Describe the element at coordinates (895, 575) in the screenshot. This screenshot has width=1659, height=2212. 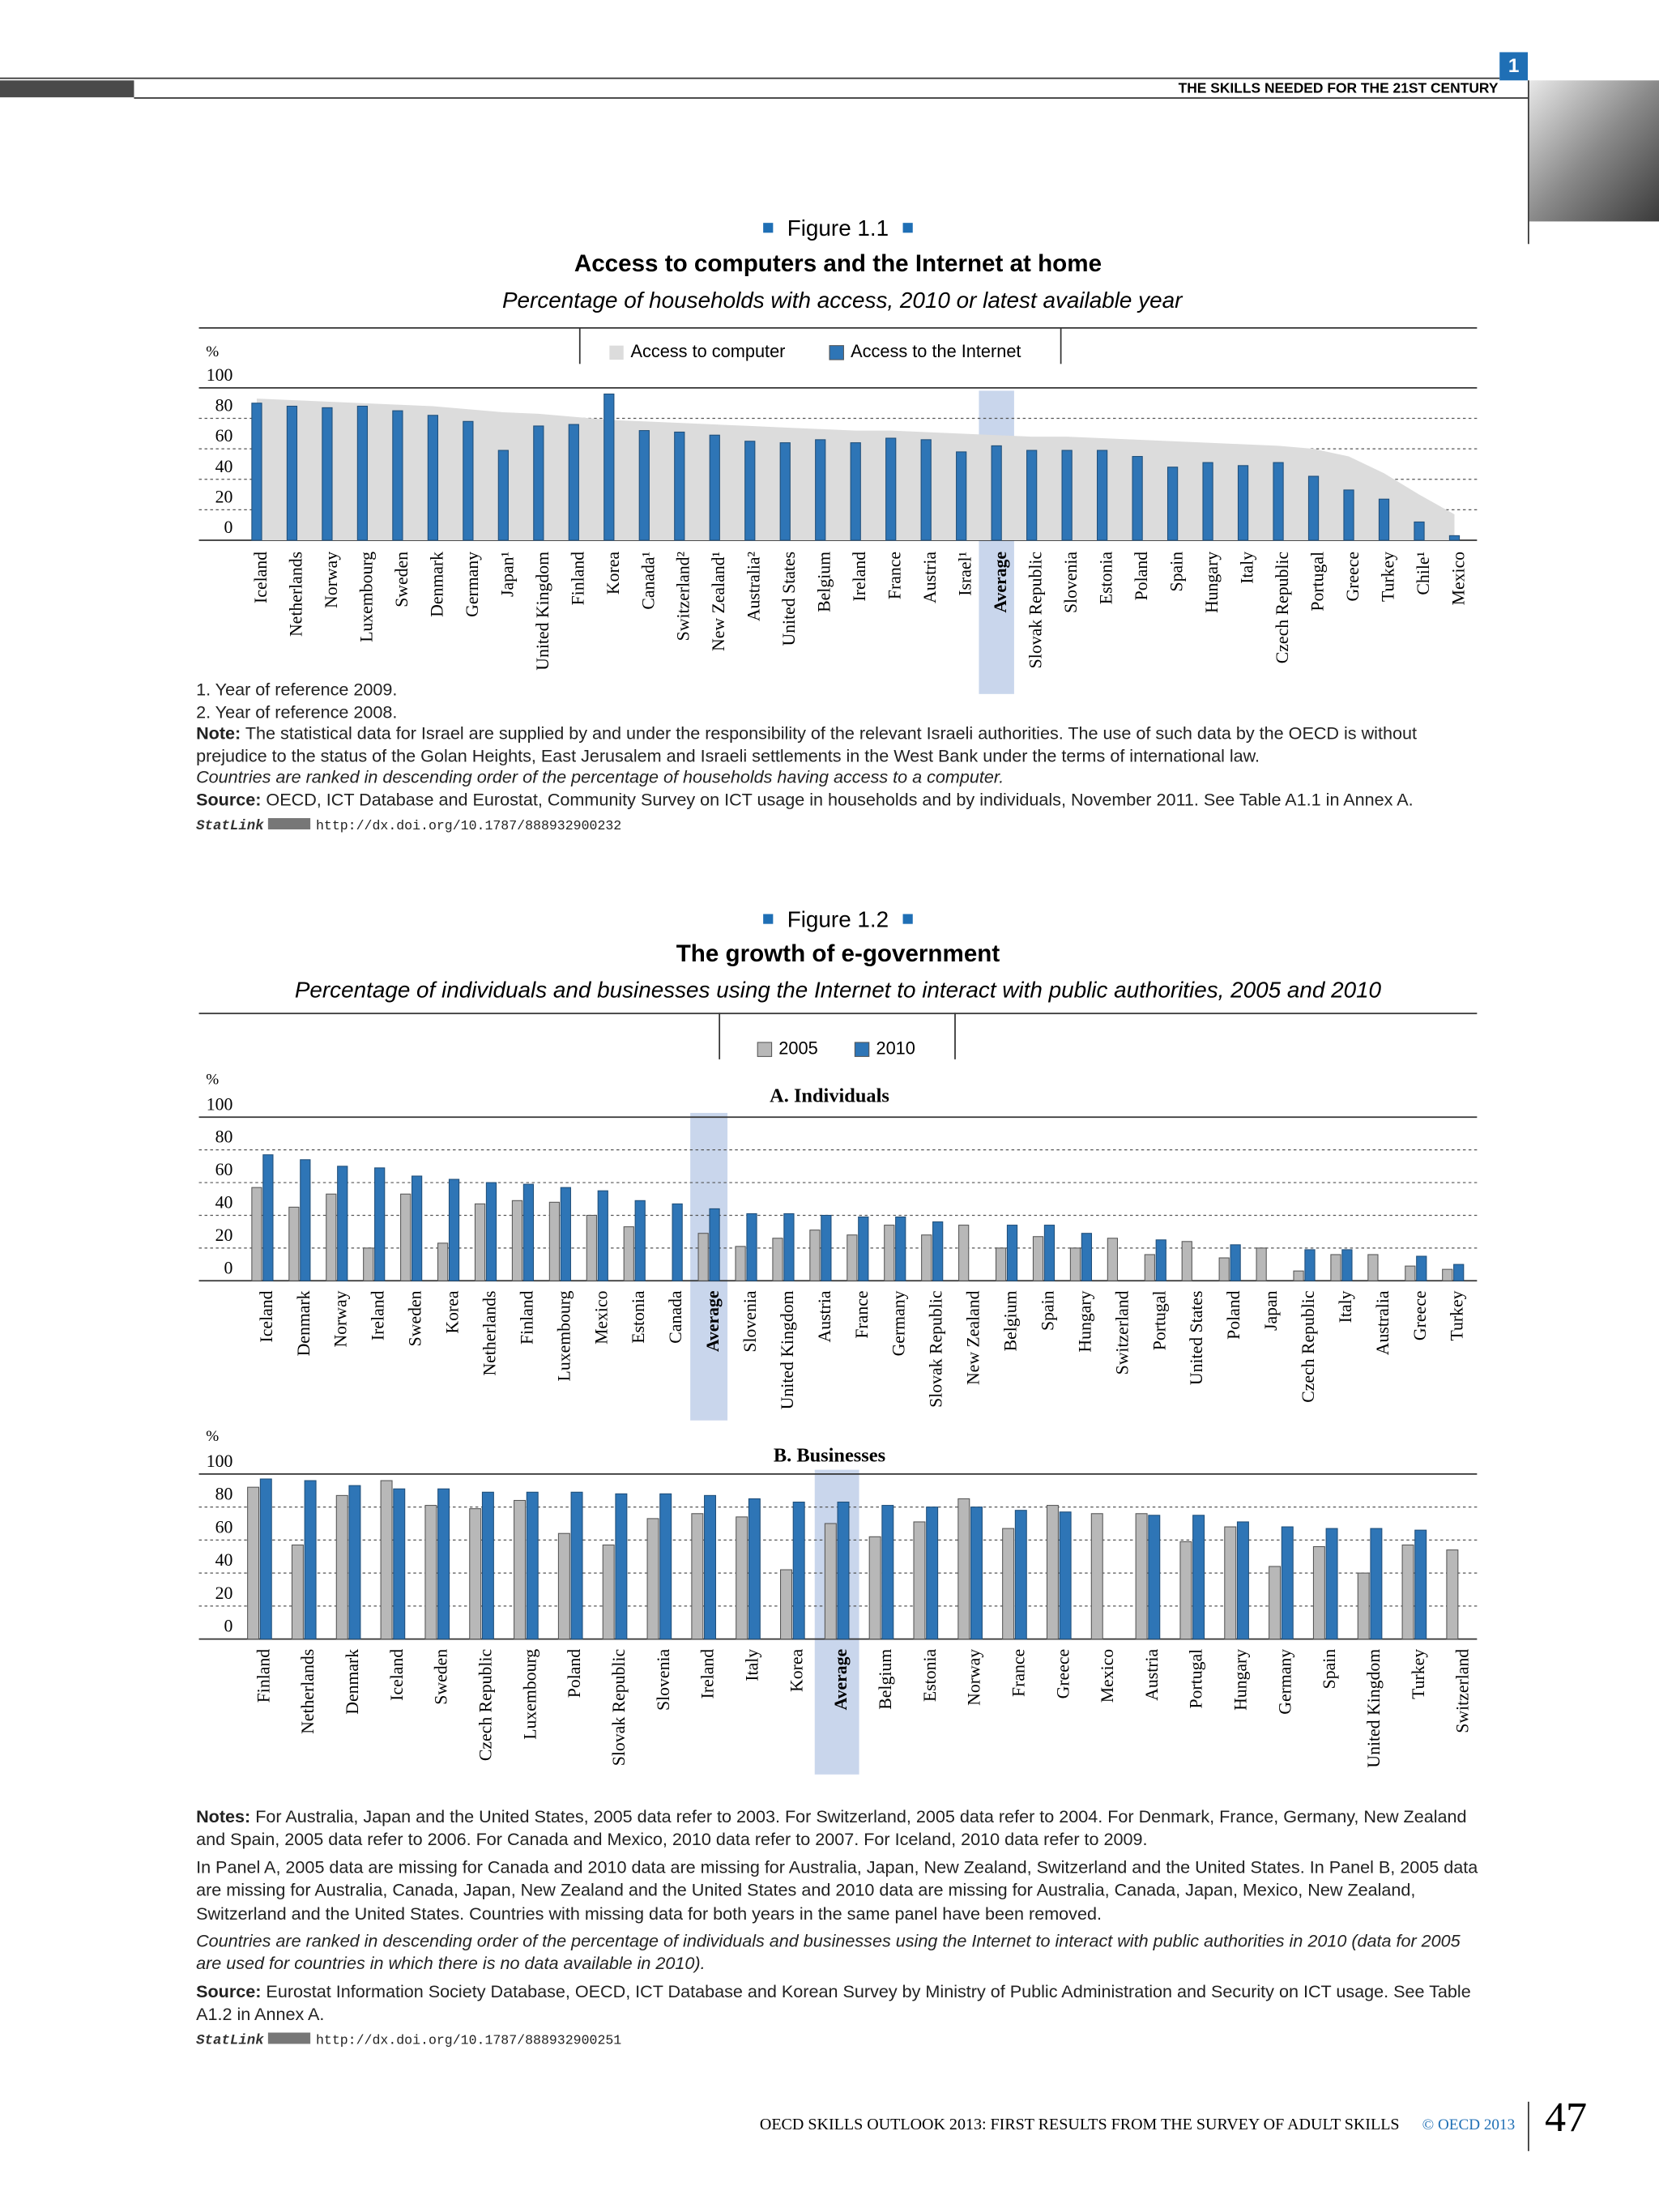
I see `x-tick-label: France` at that location.